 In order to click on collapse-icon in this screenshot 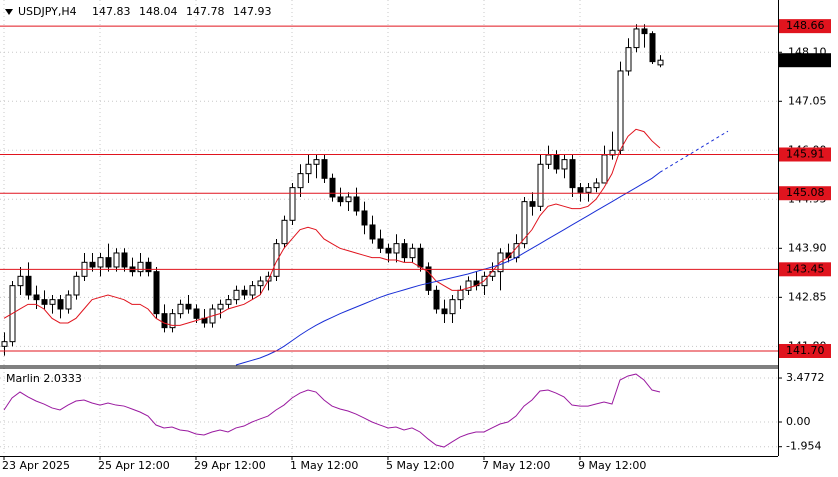, I will do `click(9, 12)`.